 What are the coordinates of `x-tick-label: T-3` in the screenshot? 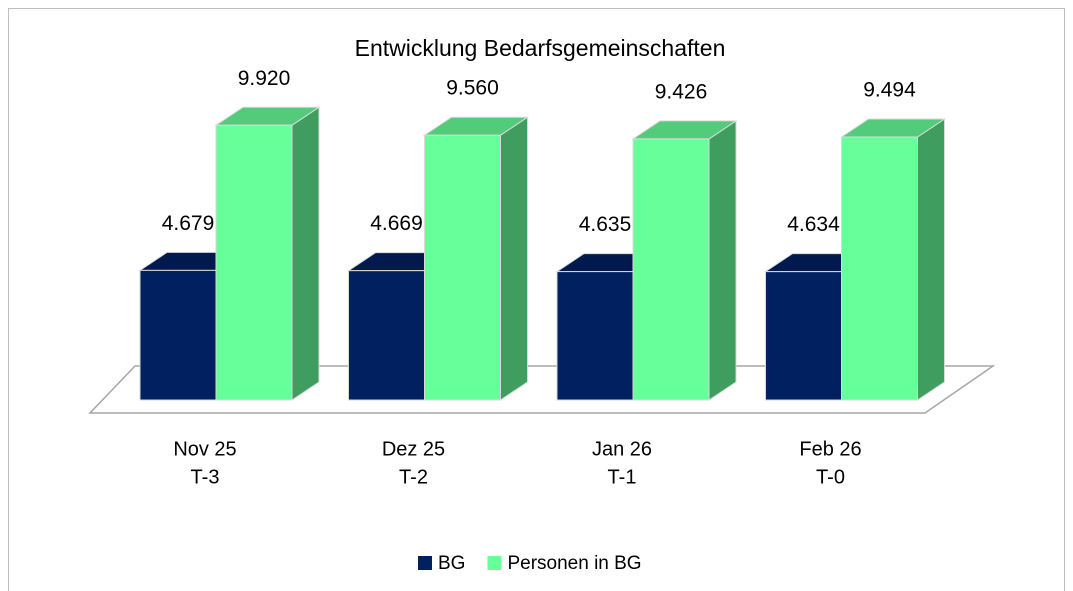 It's located at (205, 477).